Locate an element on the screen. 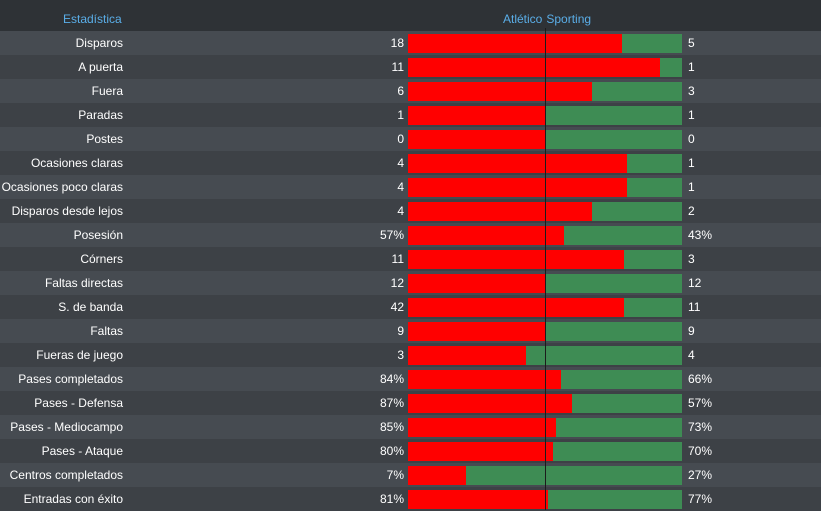 Image resolution: width=821 pixels, height=511 pixels. stat-label: Postes is located at coordinates (104, 139).